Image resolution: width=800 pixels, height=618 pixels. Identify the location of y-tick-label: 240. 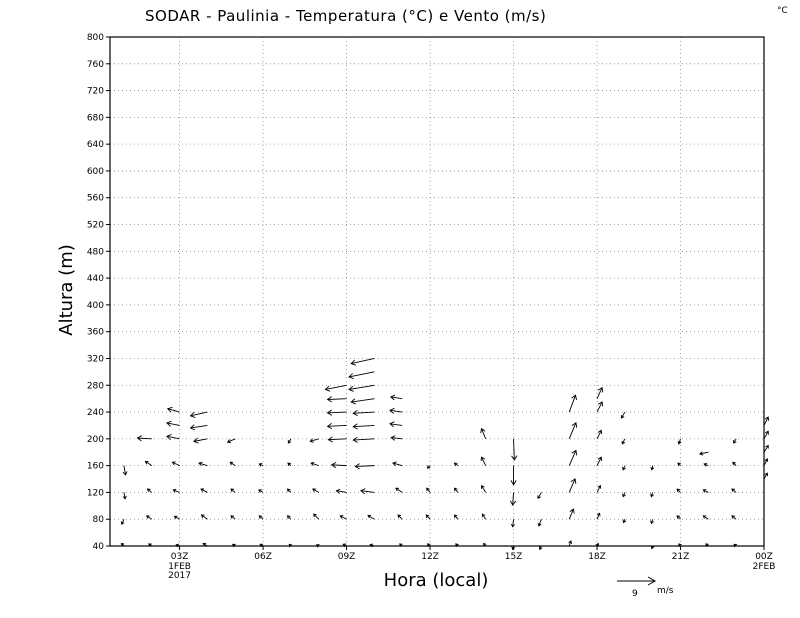
(95, 413).